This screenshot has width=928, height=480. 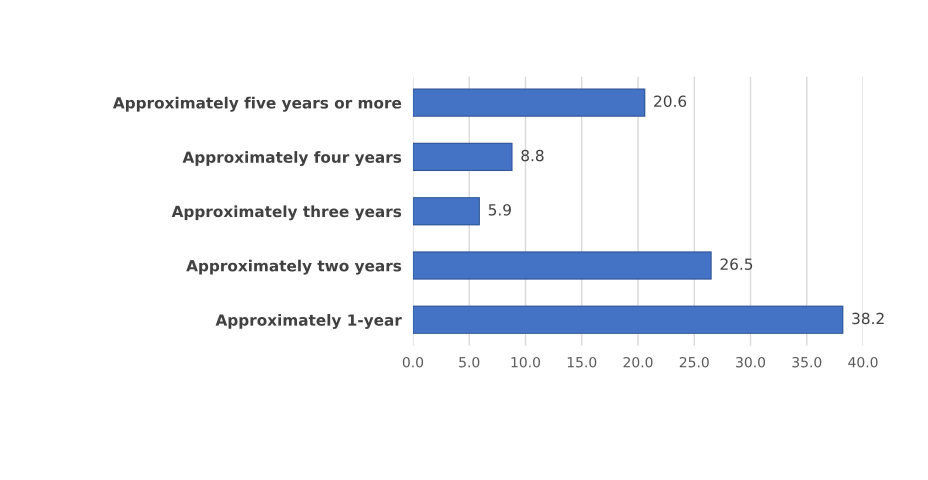 What do you see at coordinates (670, 101) in the screenshot?
I see `data-label: 20.6` at bounding box center [670, 101].